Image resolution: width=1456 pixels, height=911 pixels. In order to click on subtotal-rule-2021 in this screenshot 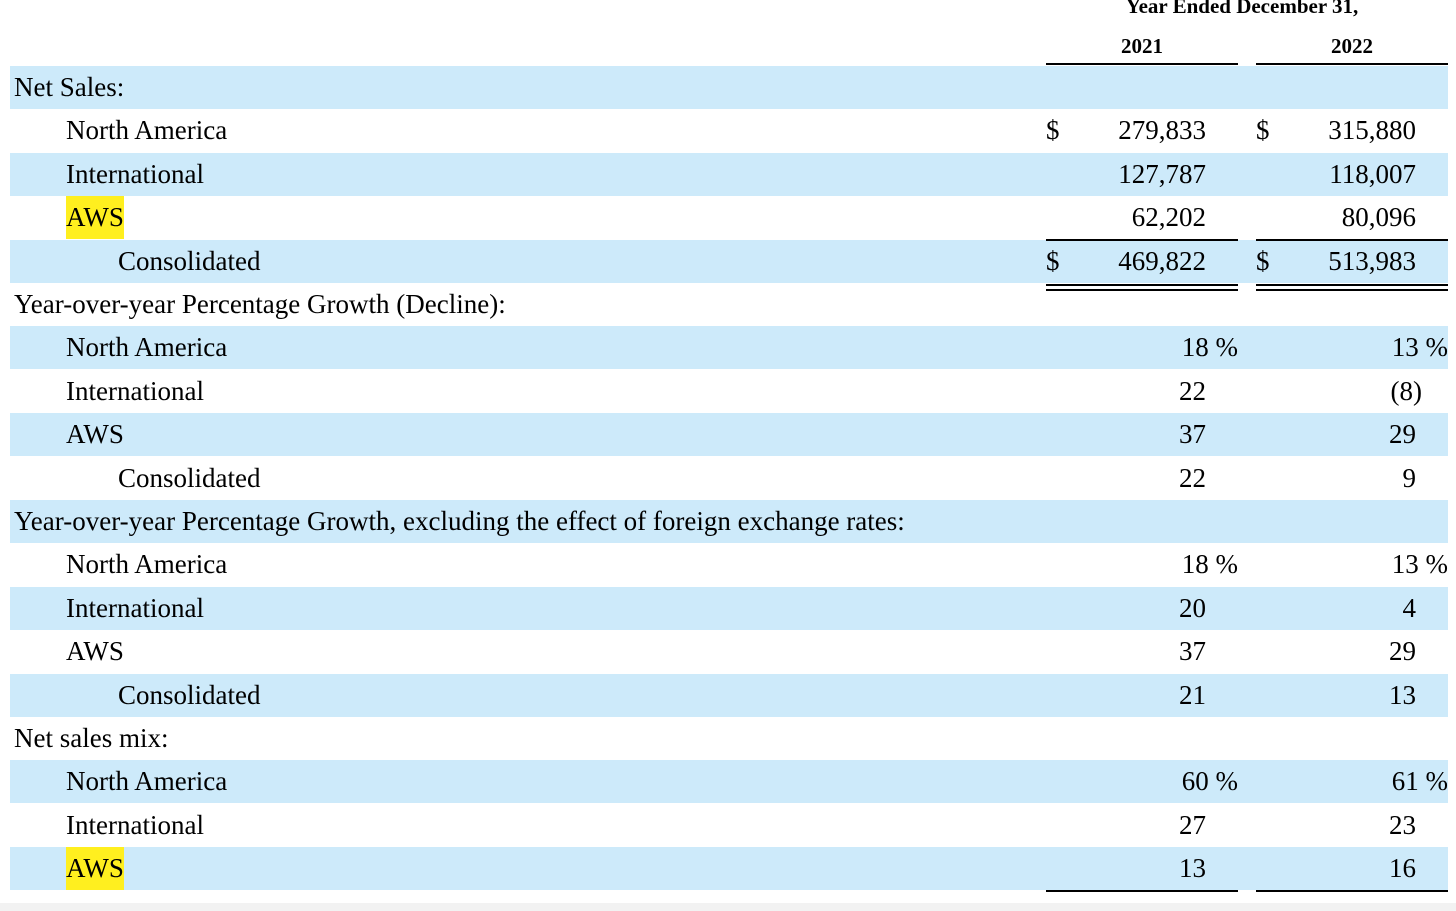, I will do `click(1142, 240)`.